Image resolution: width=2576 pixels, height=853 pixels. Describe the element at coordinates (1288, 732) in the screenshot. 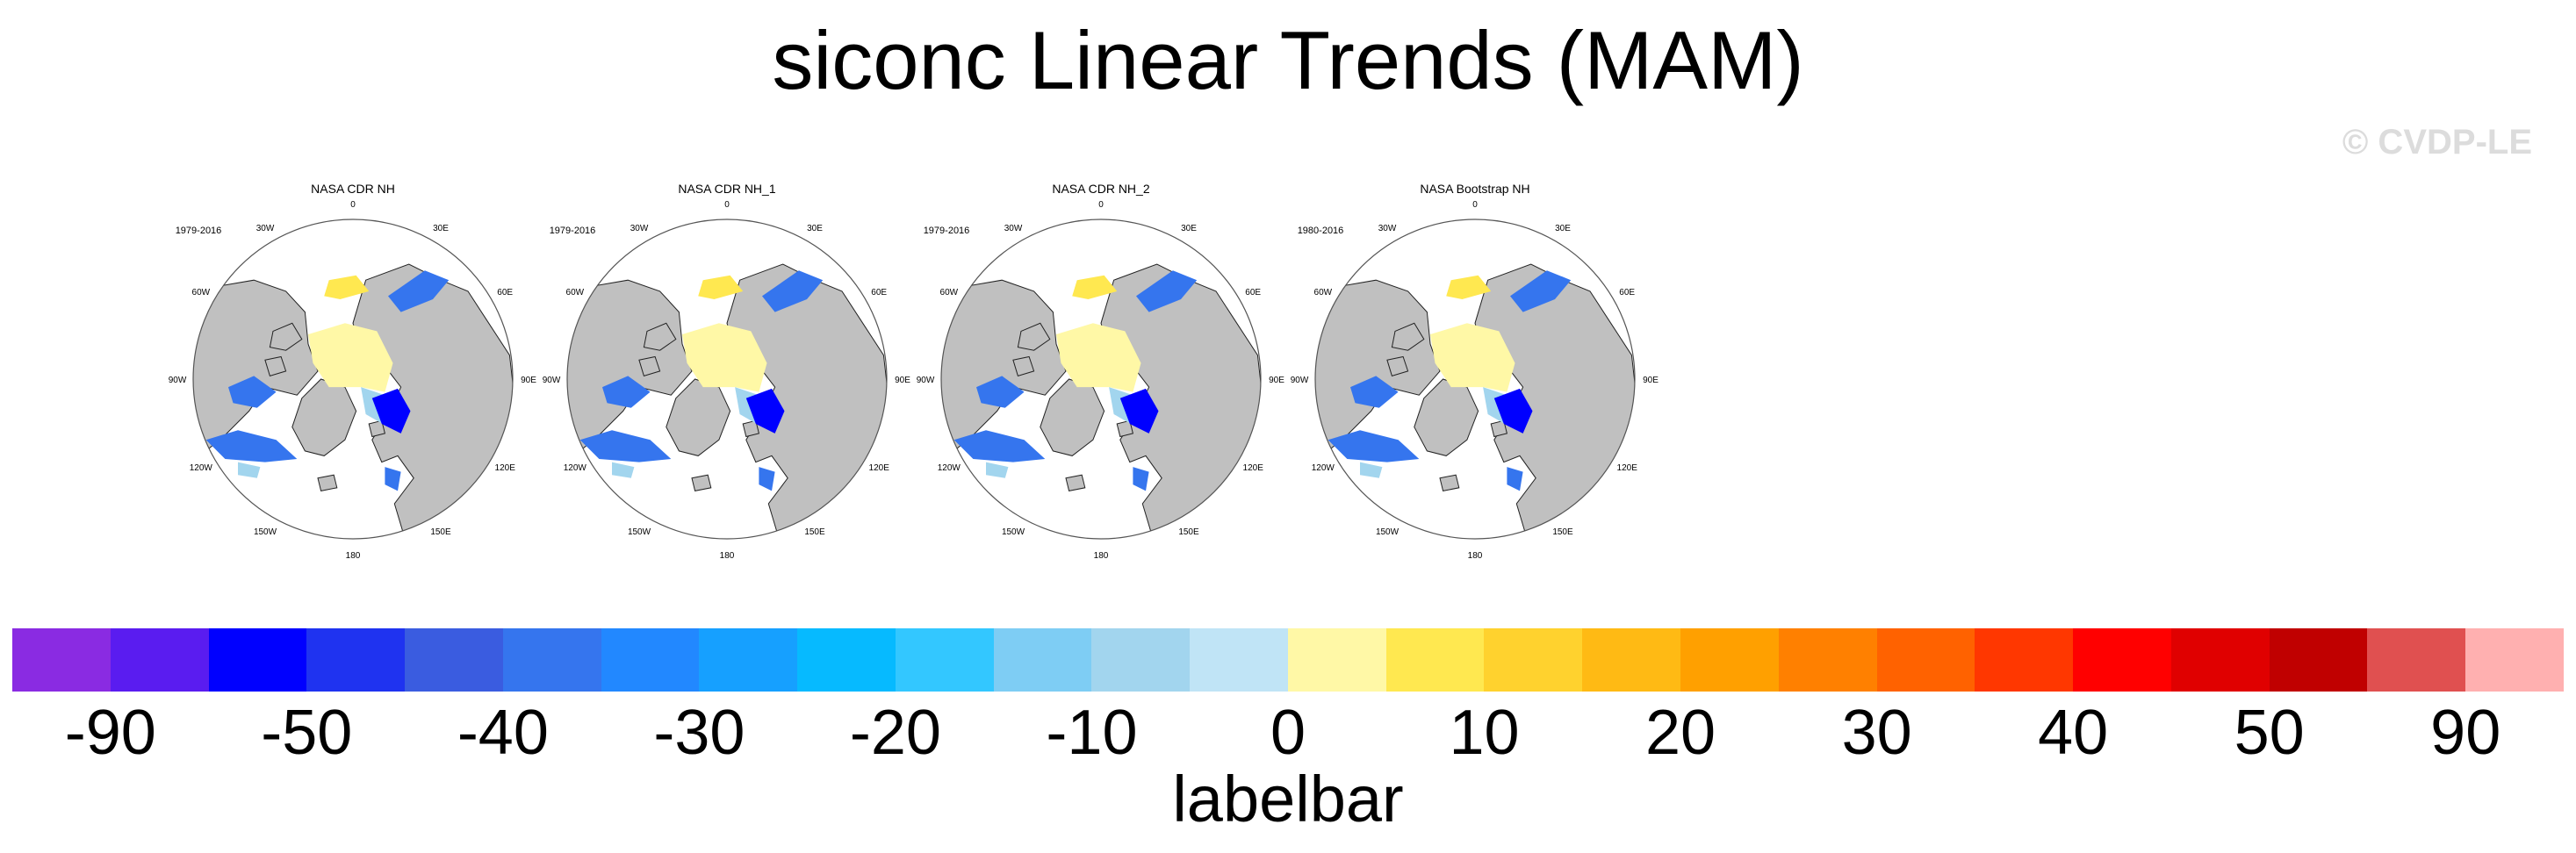

I see `labelbar-ticks: -90 -50 -40 -30 -20 -10 0 10 20 30 40 50 90` at that location.